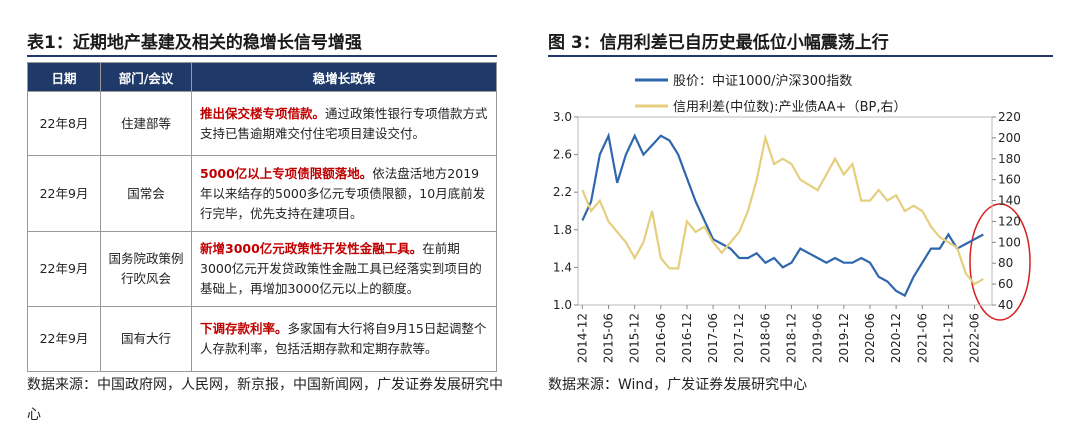 The width and height of the screenshot is (1080, 443). What do you see at coordinates (194, 43) in the screenshot?
I see `table-title: 表1：近期地产基建及相关的稳增长信号增强` at bounding box center [194, 43].